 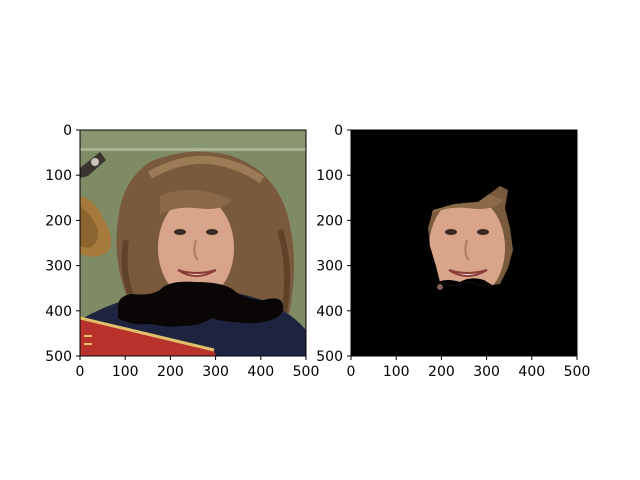 What do you see at coordinates (333, 244) in the screenshot?
I see `right-y-axis: 0 100 200 300 400 500` at bounding box center [333, 244].